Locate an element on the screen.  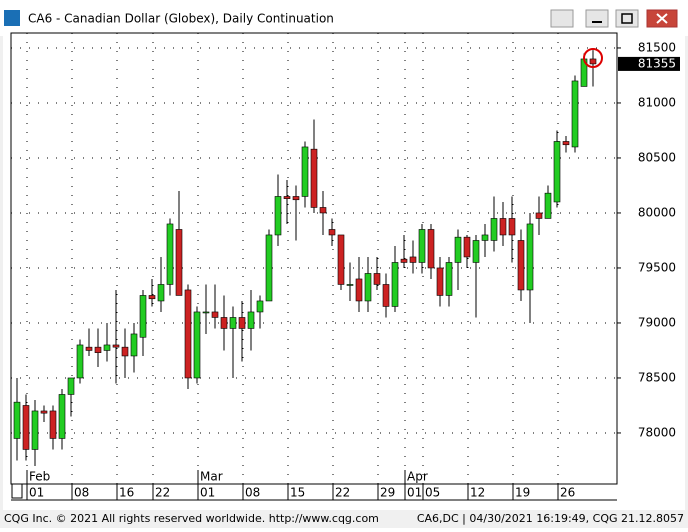
close-glyph is located at coordinates (662, 18).